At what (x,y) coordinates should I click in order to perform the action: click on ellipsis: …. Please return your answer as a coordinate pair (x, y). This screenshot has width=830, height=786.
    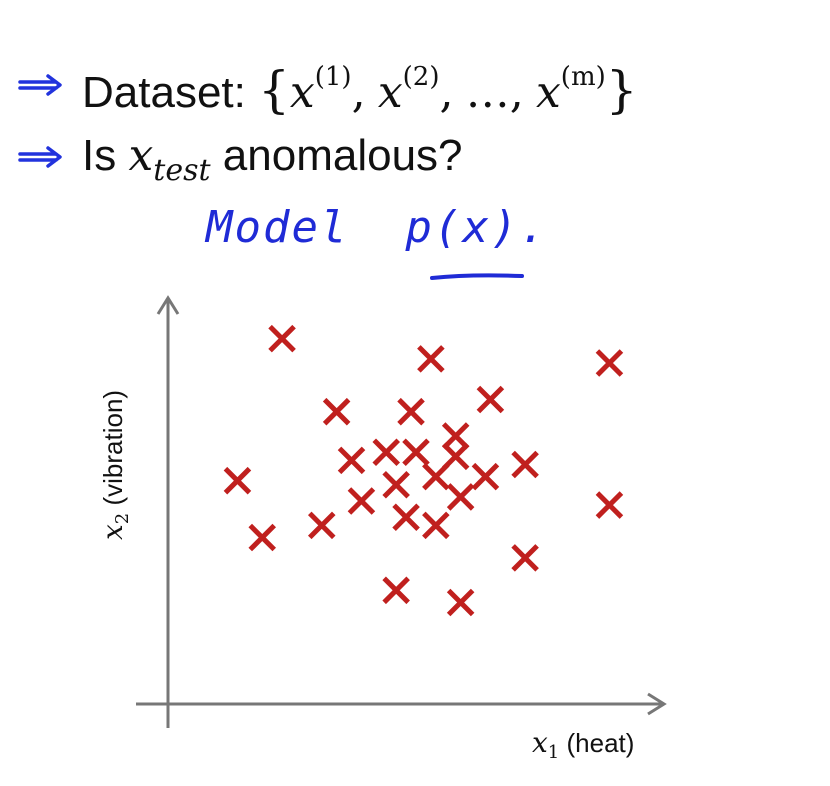
    Looking at the image, I should click on (487, 92).